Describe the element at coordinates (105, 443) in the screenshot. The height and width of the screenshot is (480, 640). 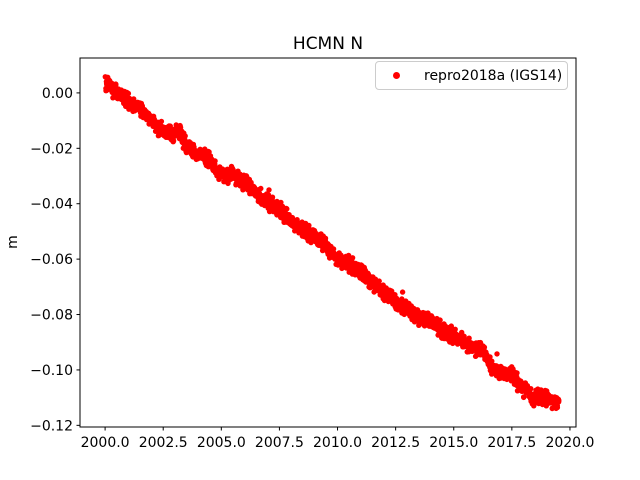
I see `x-tick-label: 2000.0` at that location.